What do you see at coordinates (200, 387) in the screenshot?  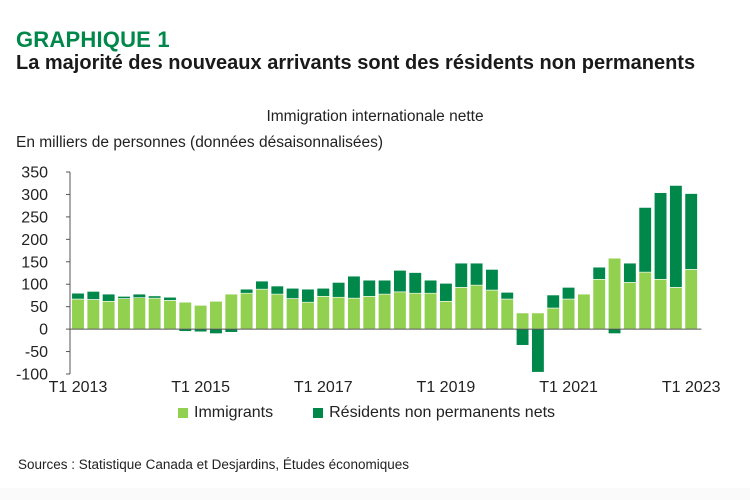 I see `x-tick-label: T1 2015` at bounding box center [200, 387].